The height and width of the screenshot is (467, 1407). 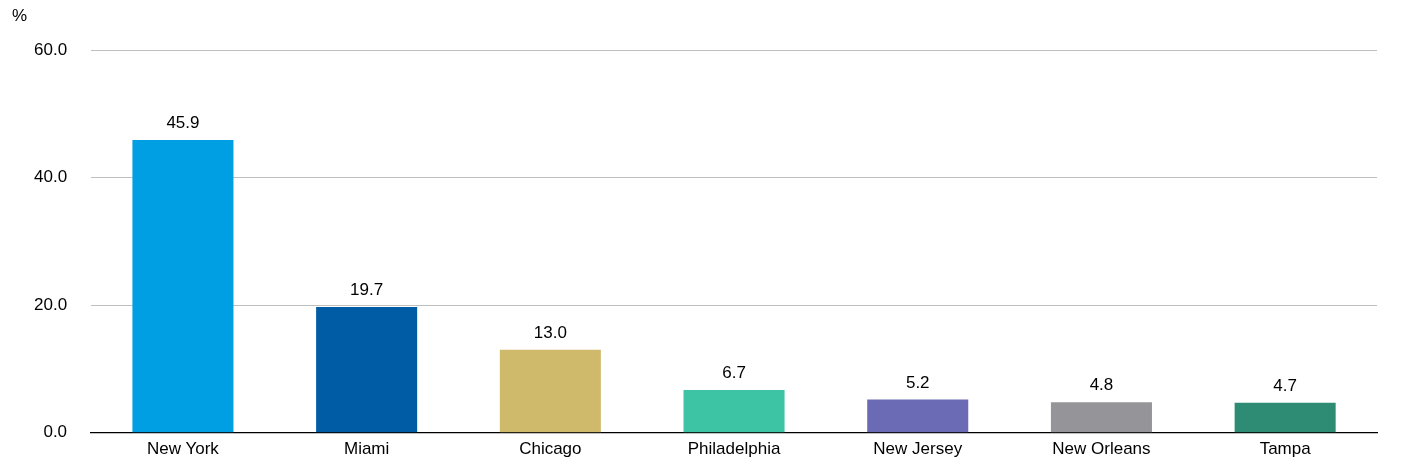 I want to click on y-tick-label: 60.0, so click(x=50, y=49).